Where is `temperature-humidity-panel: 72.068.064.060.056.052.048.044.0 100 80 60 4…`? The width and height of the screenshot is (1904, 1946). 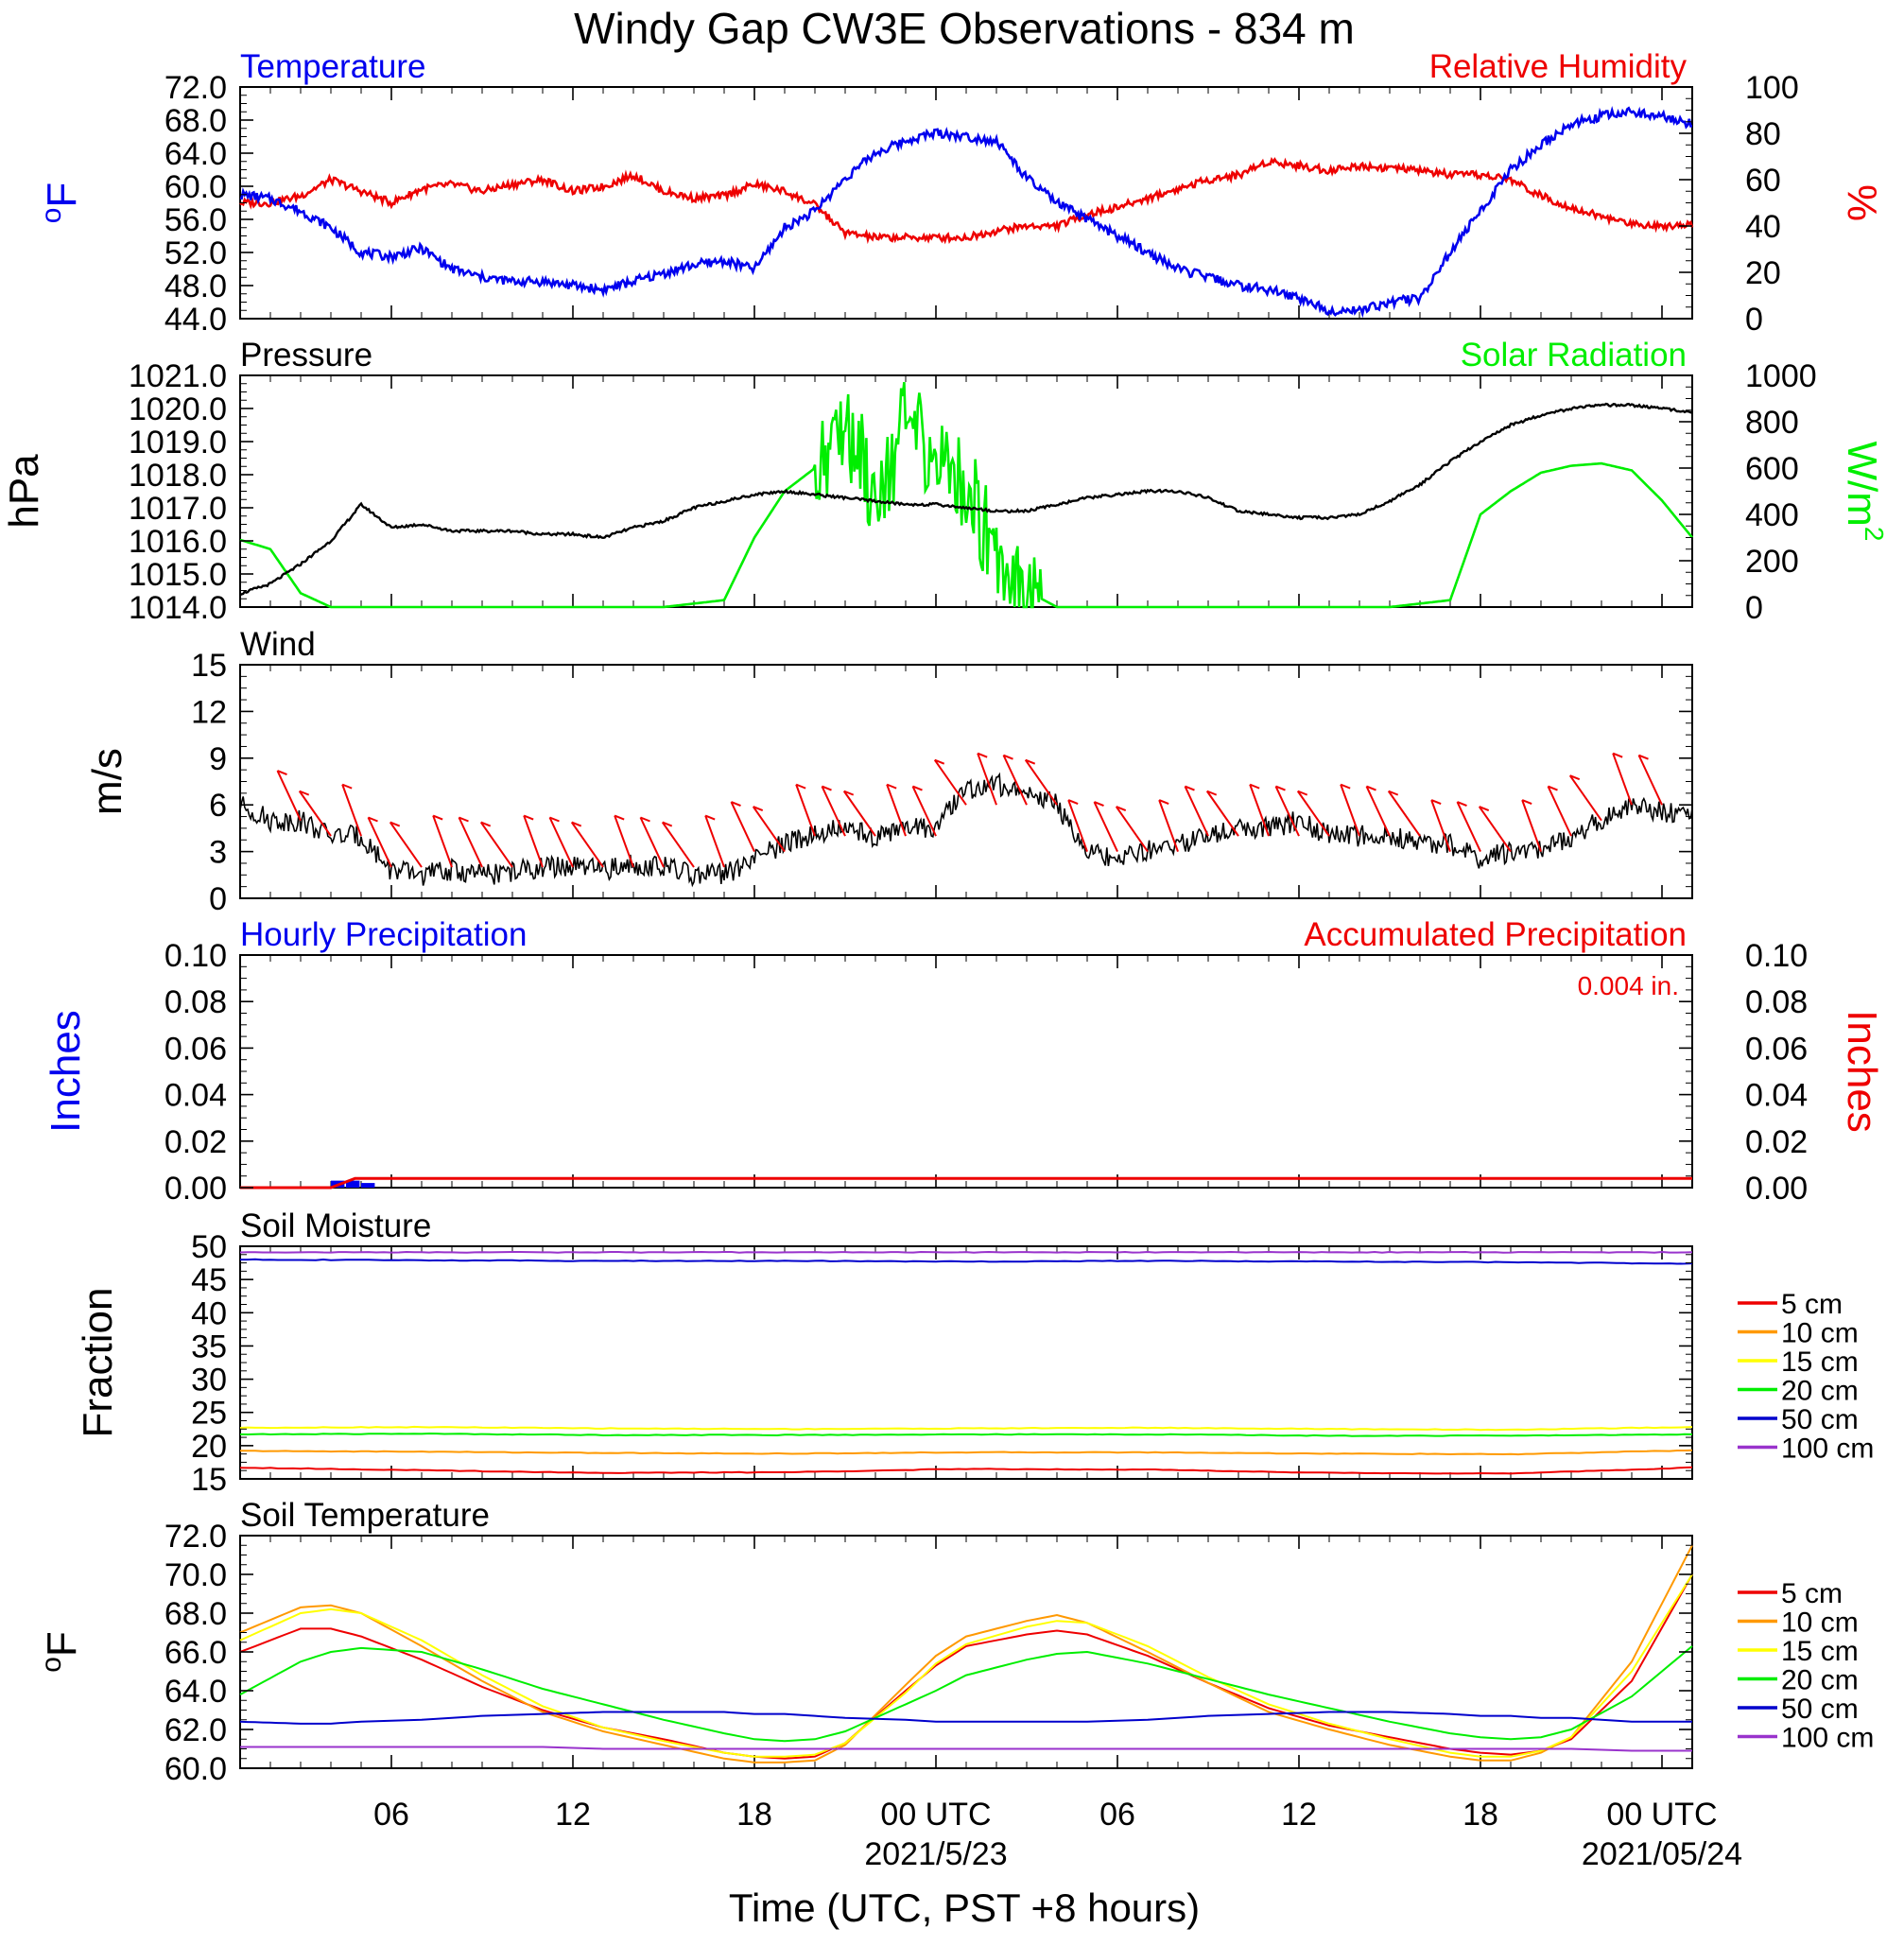
temperature-humidity-panel: 72.068.064.060.056.052.048.044.0 100 80 60 4… is located at coordinates (960, 193).